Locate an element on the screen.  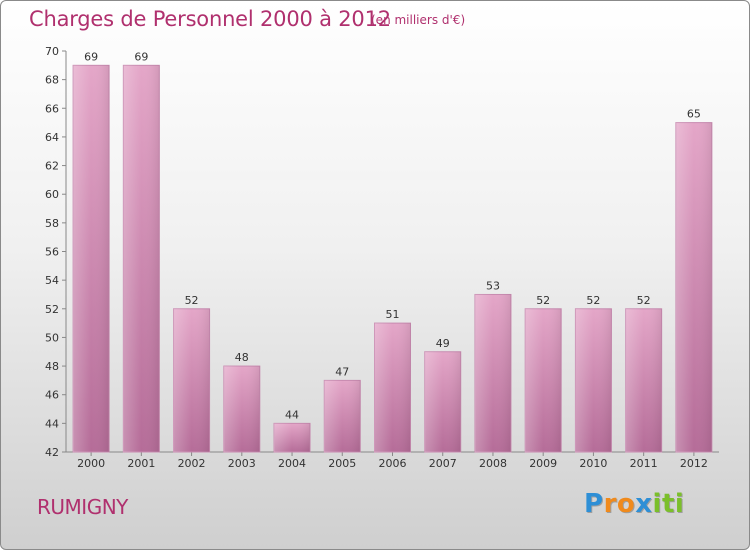
town-name: RUMIGNY is located at coordinates (82, 507).